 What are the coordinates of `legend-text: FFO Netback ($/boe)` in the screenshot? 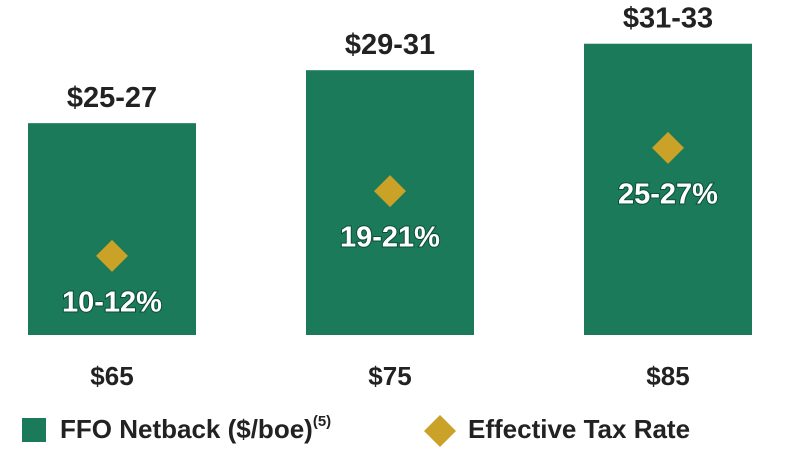 It's located at (186, 429).